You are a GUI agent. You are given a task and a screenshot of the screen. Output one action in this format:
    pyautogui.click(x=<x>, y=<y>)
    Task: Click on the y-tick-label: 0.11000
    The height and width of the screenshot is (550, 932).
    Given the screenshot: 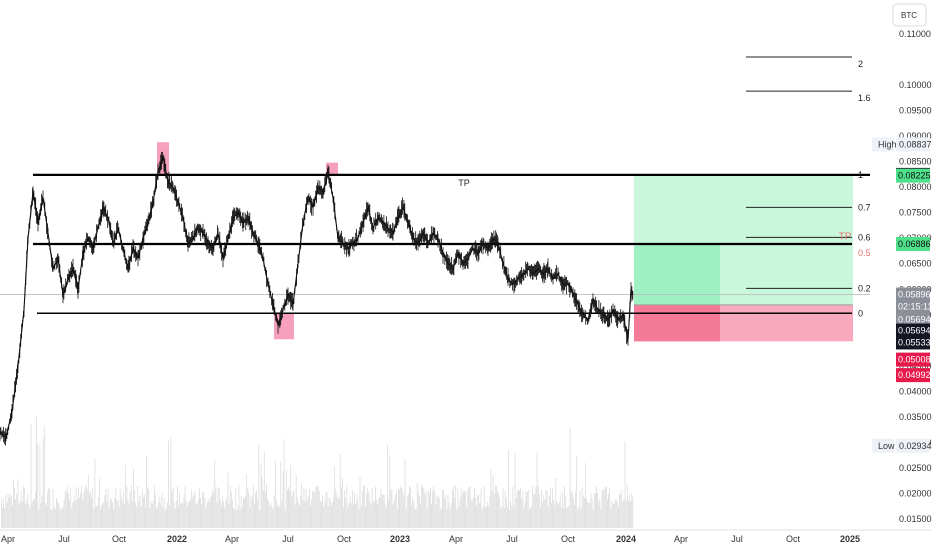 What is the action you would take?
    pyautogui.click(x=915, y=34)
    